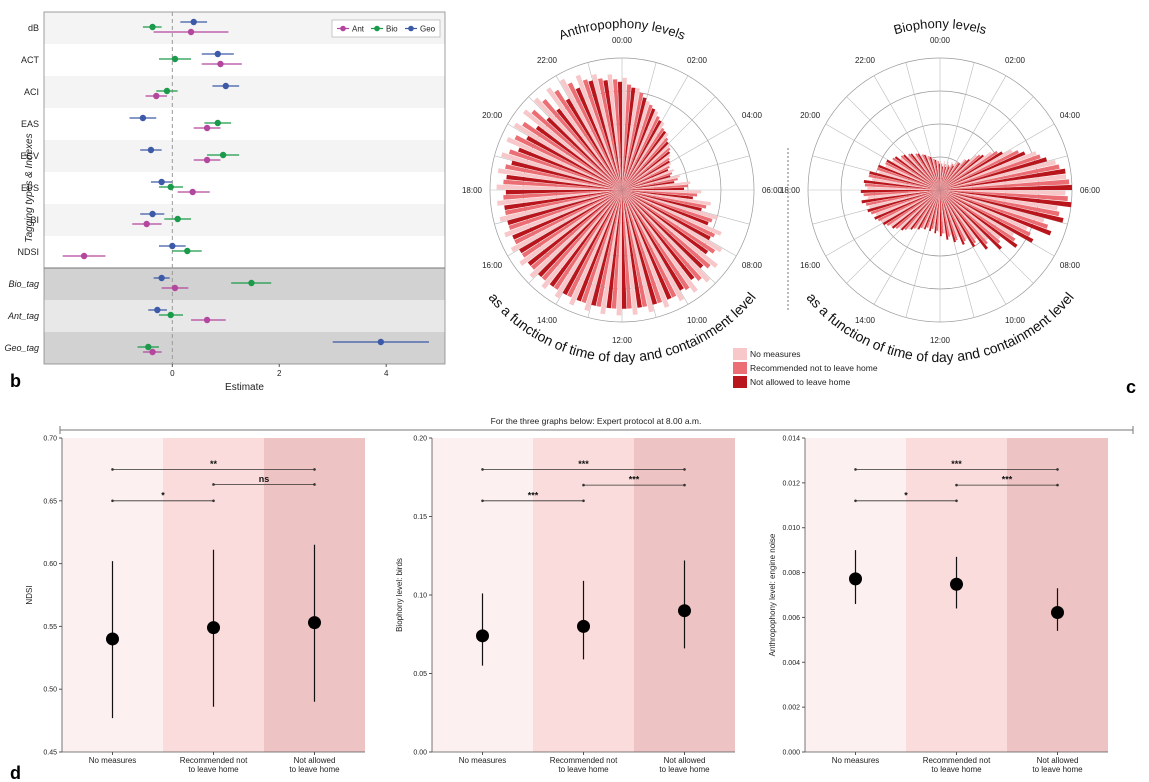  I want to click on hour-label: 22:00, so click(865, 60).